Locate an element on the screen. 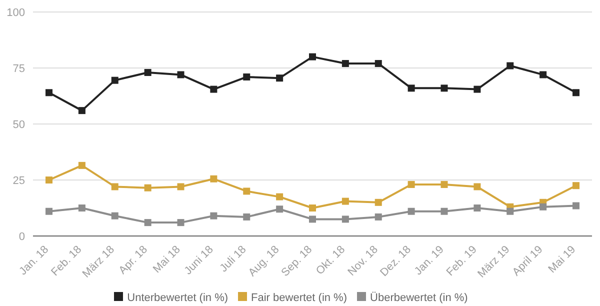  x-tick-label: Sep. 18 is located at coordinates (297, 261).